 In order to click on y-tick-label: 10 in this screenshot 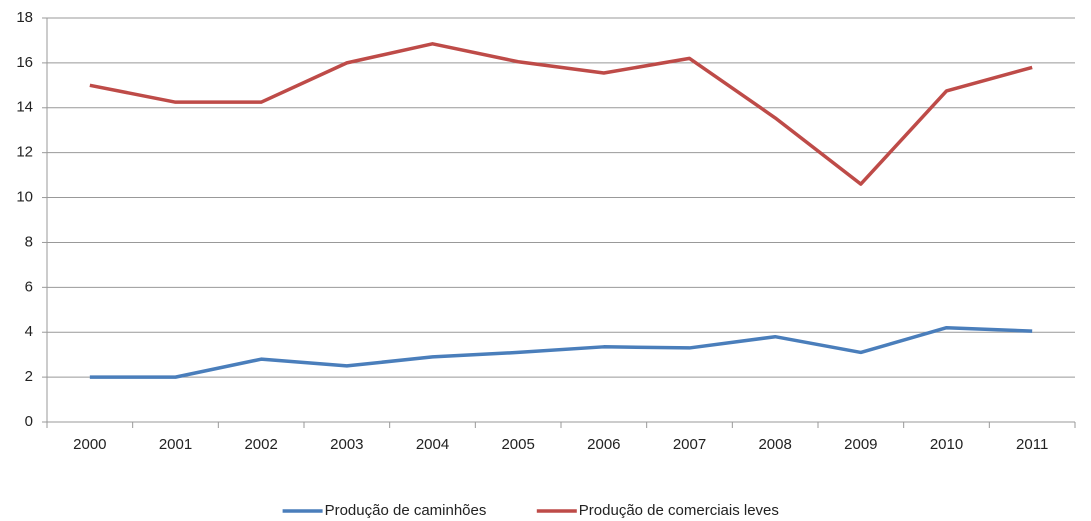, I will do `click(24, 197)`.